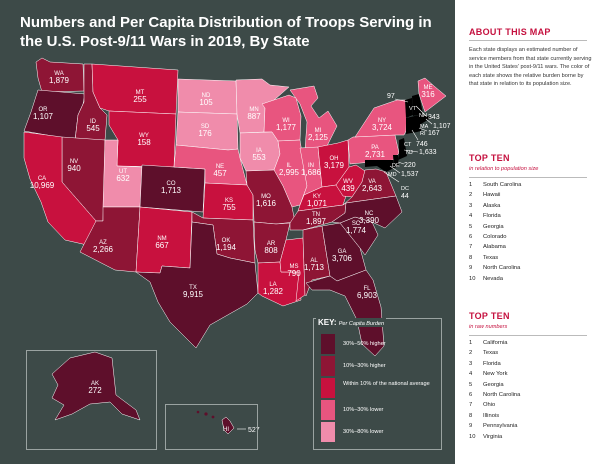 The width and height of the screenshot is (600, 464). I want to click on state-KS, so click(228, 201).